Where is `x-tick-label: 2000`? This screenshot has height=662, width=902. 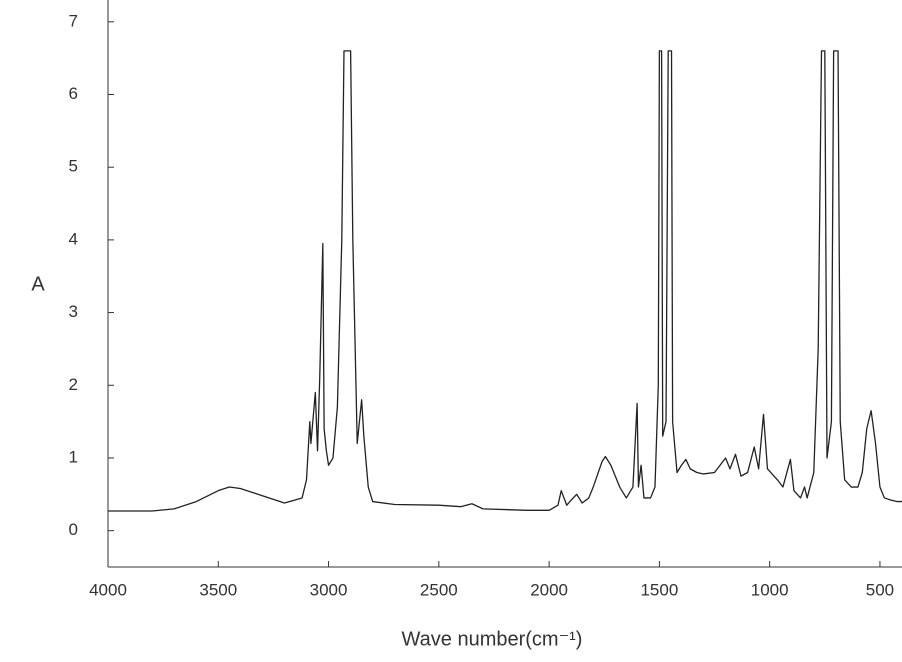 x-tick-label: 2000 is located at coordinates (549, 589).